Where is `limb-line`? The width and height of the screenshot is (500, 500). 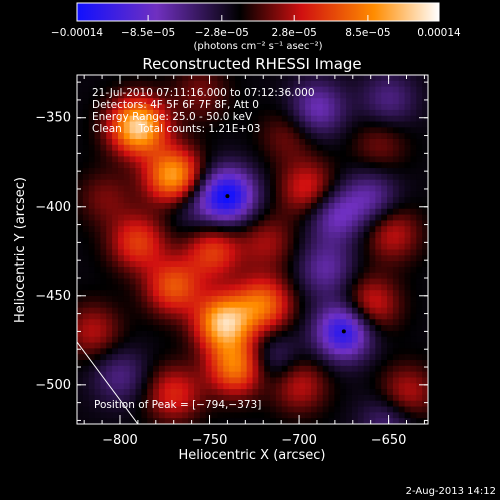 limb-line is located at coordinates (108, 382).